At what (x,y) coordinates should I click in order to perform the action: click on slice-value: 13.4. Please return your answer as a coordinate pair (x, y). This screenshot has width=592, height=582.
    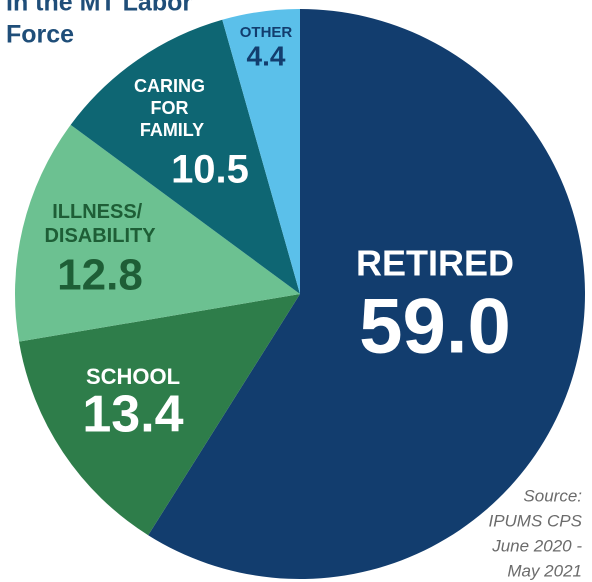
    Looking at the image, I should click on (132, 415).